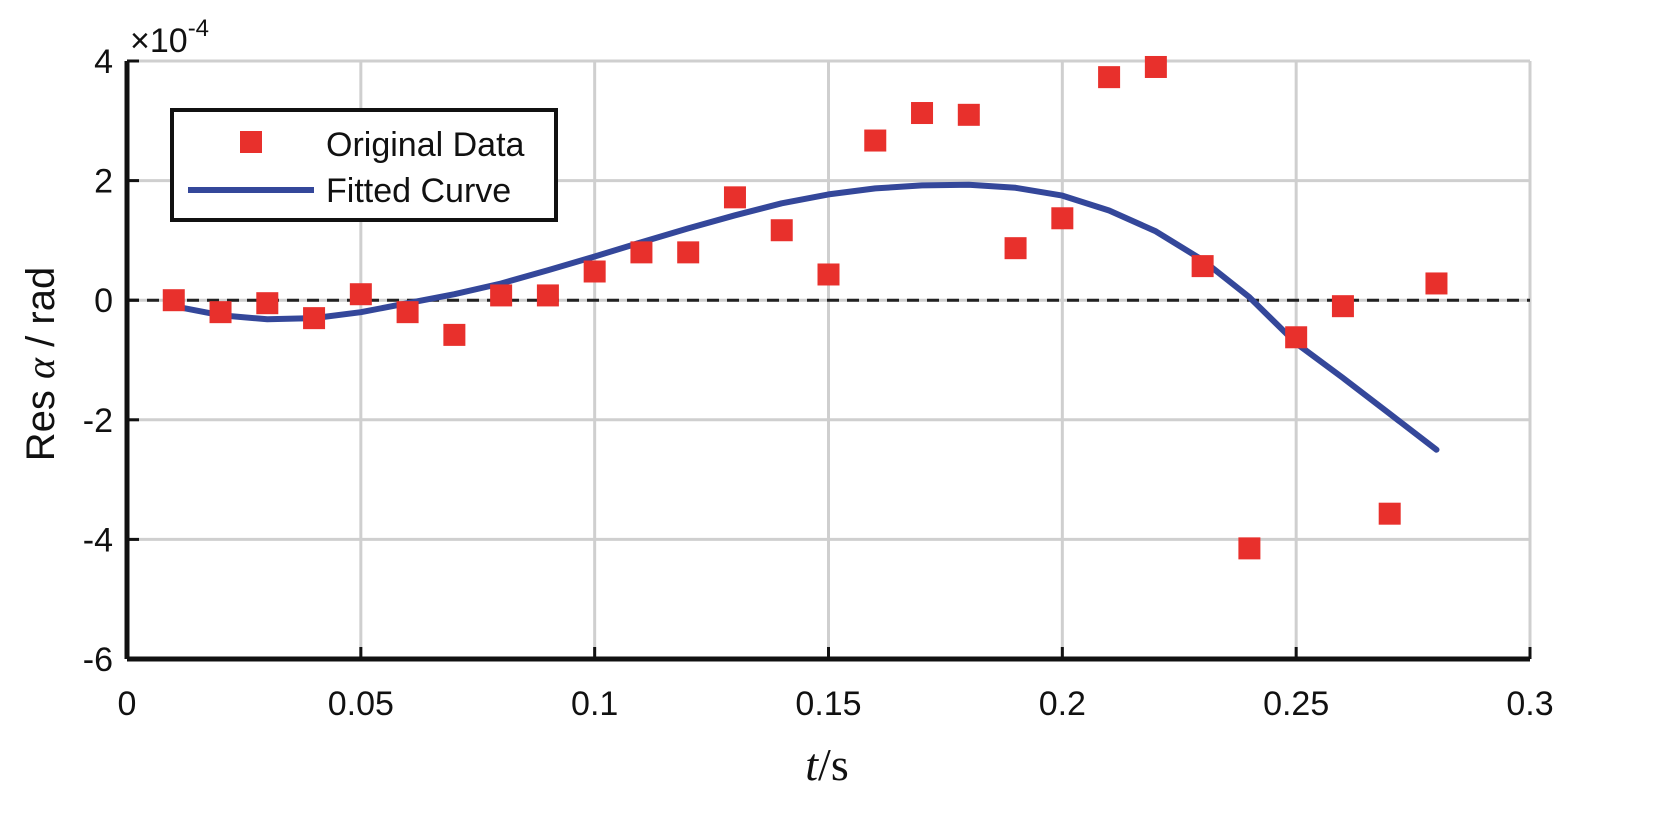 Image resolution: width=1654 pixels, height=838 pixels. I want to click on x-axis-label: t/s, so click(826, 764).